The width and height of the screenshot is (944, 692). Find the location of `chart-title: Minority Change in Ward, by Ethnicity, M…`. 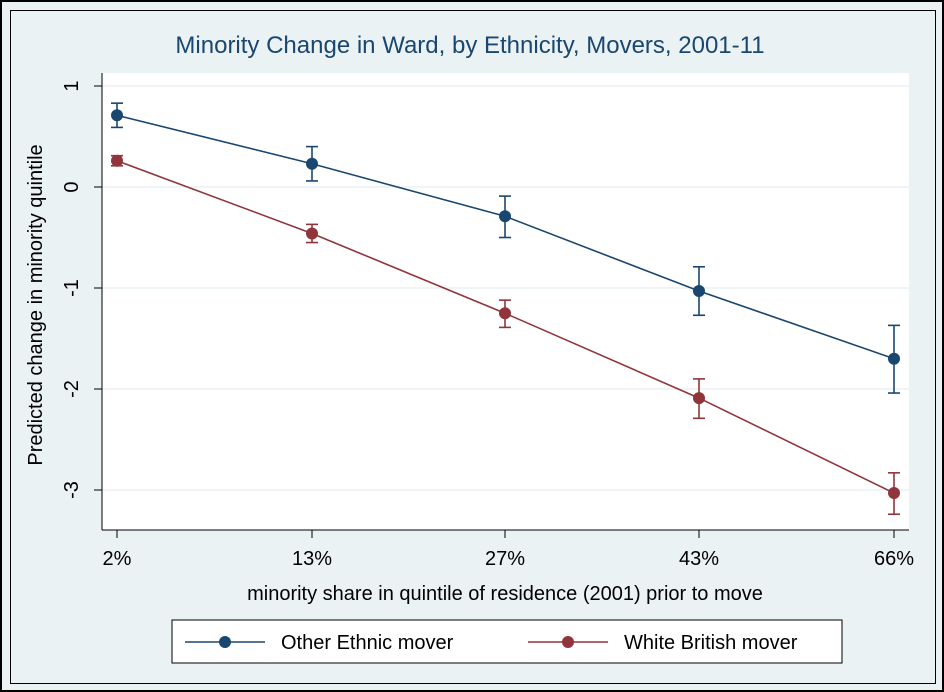

chart-title: Minority Change in Ward, by Ethnicity, M… is located at coordinates (469, 45).